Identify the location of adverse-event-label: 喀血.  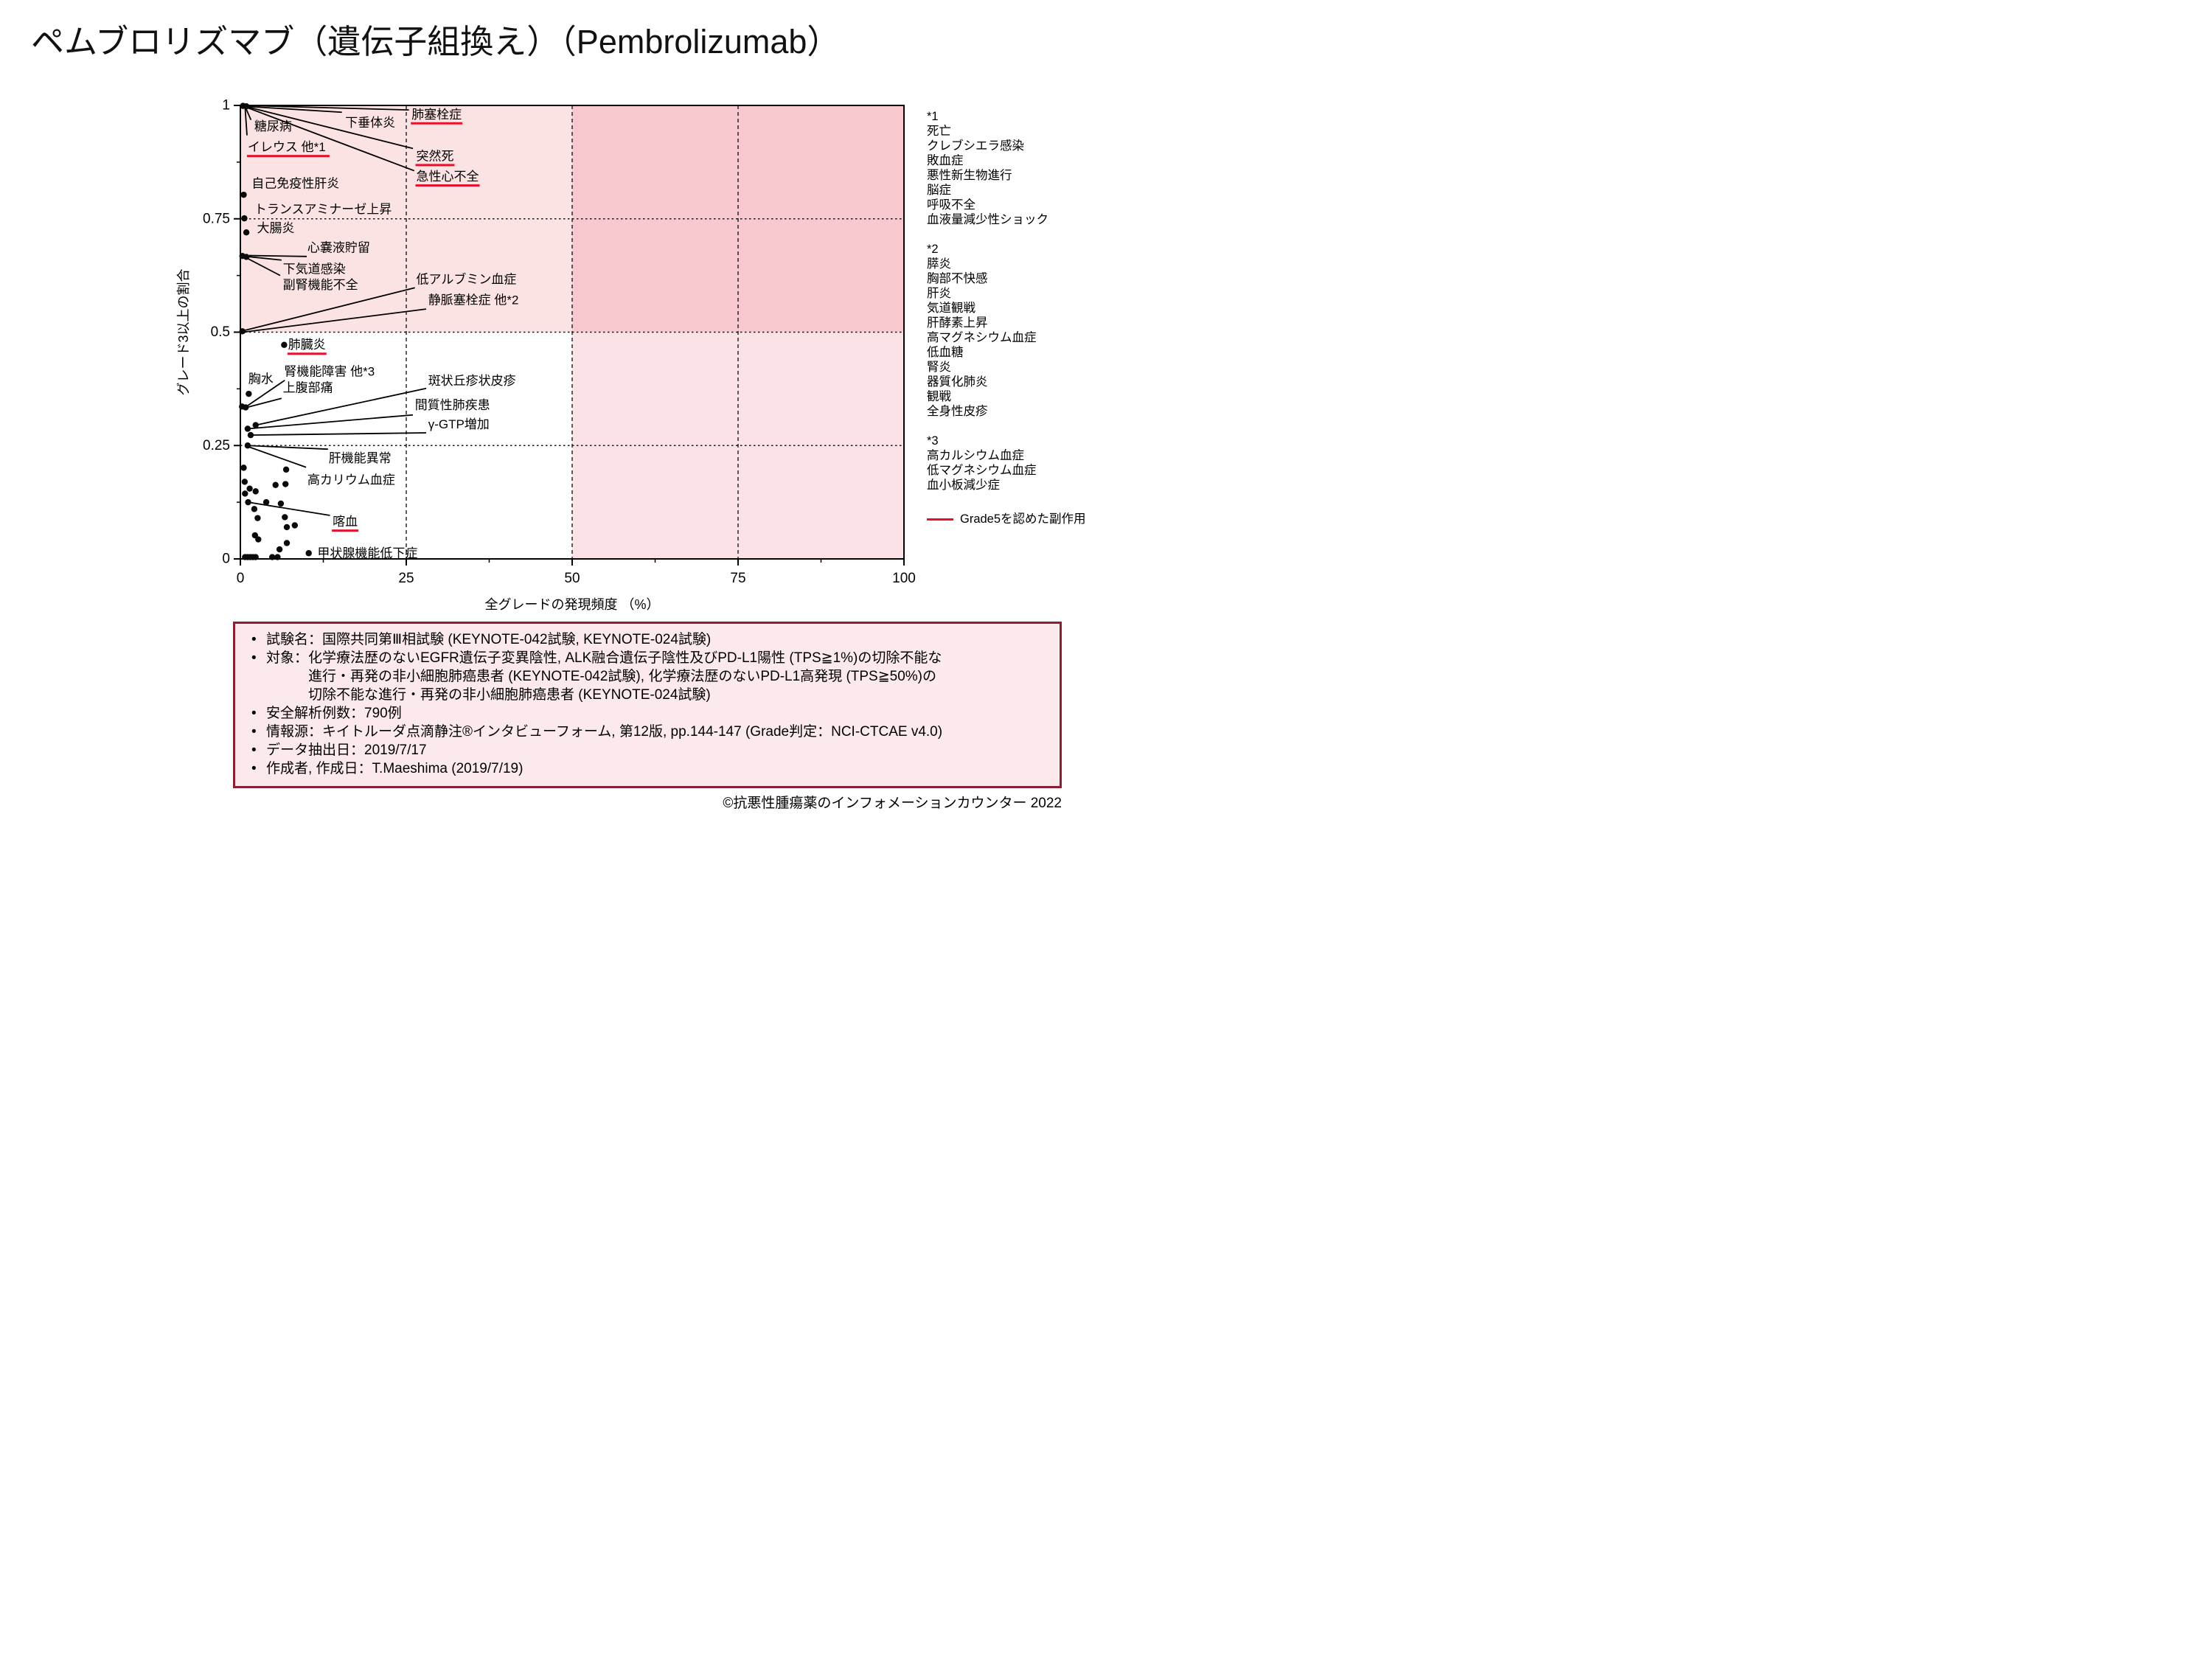
(345, 522).